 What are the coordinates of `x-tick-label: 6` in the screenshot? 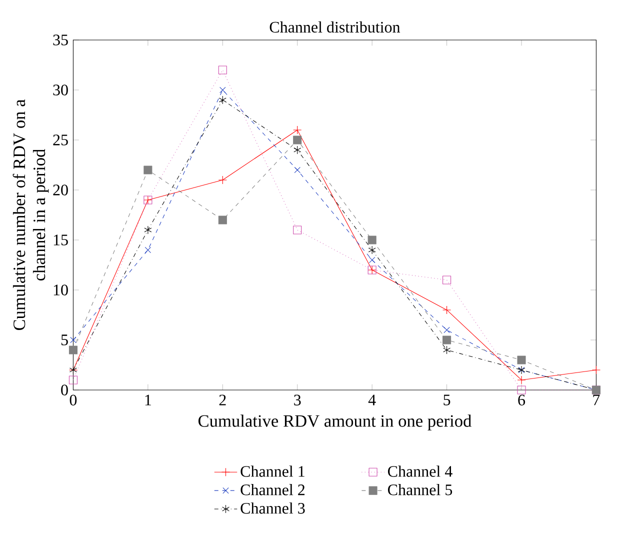 It's located at (522, 400).